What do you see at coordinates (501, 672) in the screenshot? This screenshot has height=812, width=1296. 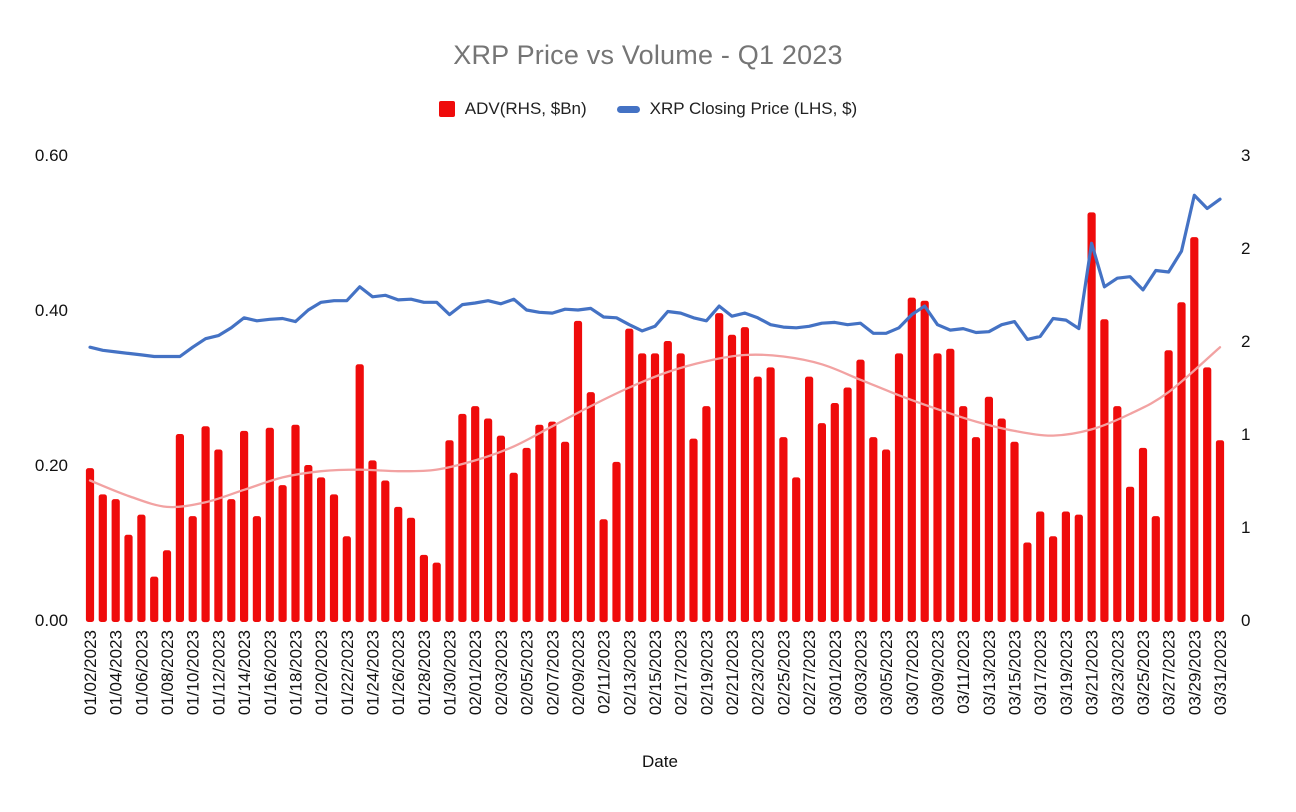 I see `x-axis-tick-label: 02/03/2023` at bounding box center [501, 672].